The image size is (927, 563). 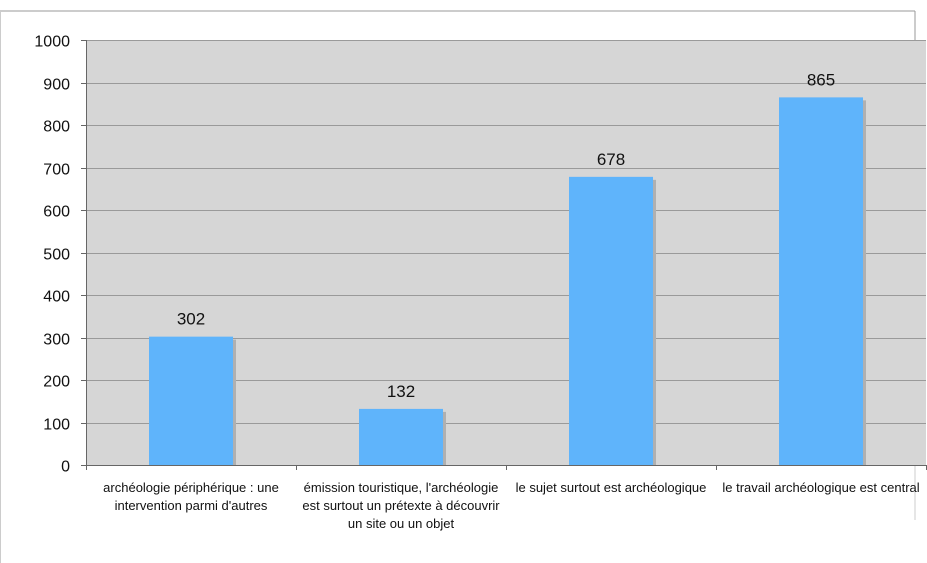 What do you see at coordinates (821, 487) in the screenshot?
I see `x-category-label: le travail archéologique est central` at bounding box center [821, 487].